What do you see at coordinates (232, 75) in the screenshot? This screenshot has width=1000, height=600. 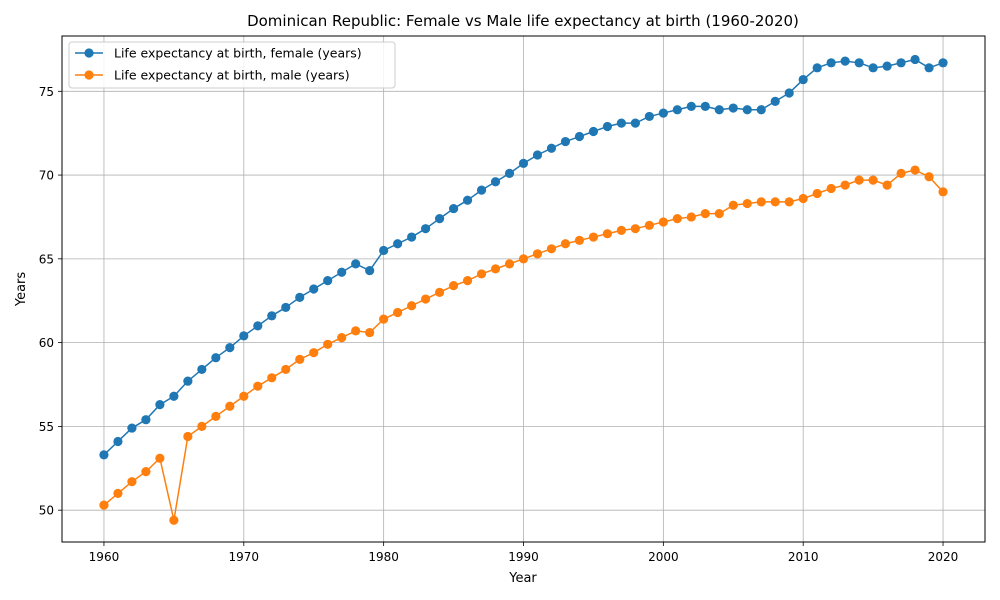 I see `legend-label: Life expectancy at birth, male (years)` at bounding box center [232, 75].